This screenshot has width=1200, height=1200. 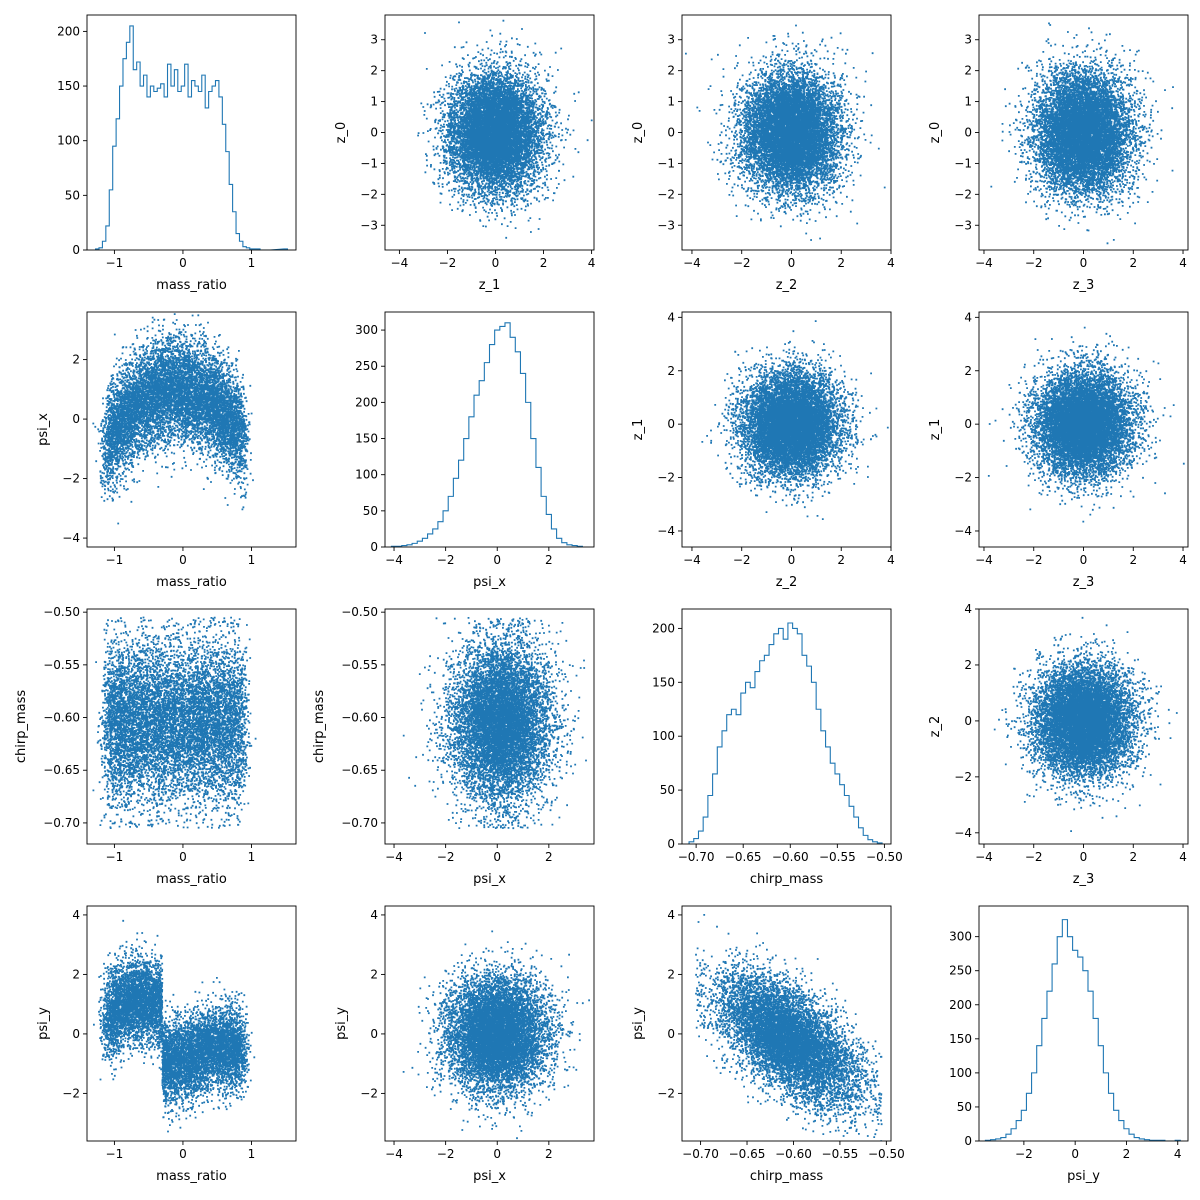 What do you see at coordinates (638, 430) in the screenshot?
I see `y-axis-label: z_1` at bounding box center [638, 430].